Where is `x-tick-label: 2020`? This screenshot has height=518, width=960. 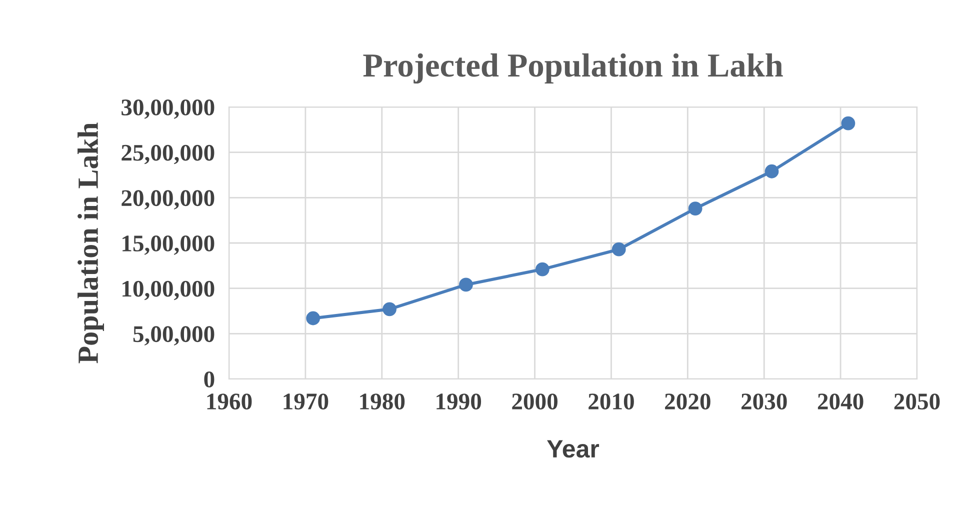
x-tick-label: 2020 is located at coordinates (687, 402).